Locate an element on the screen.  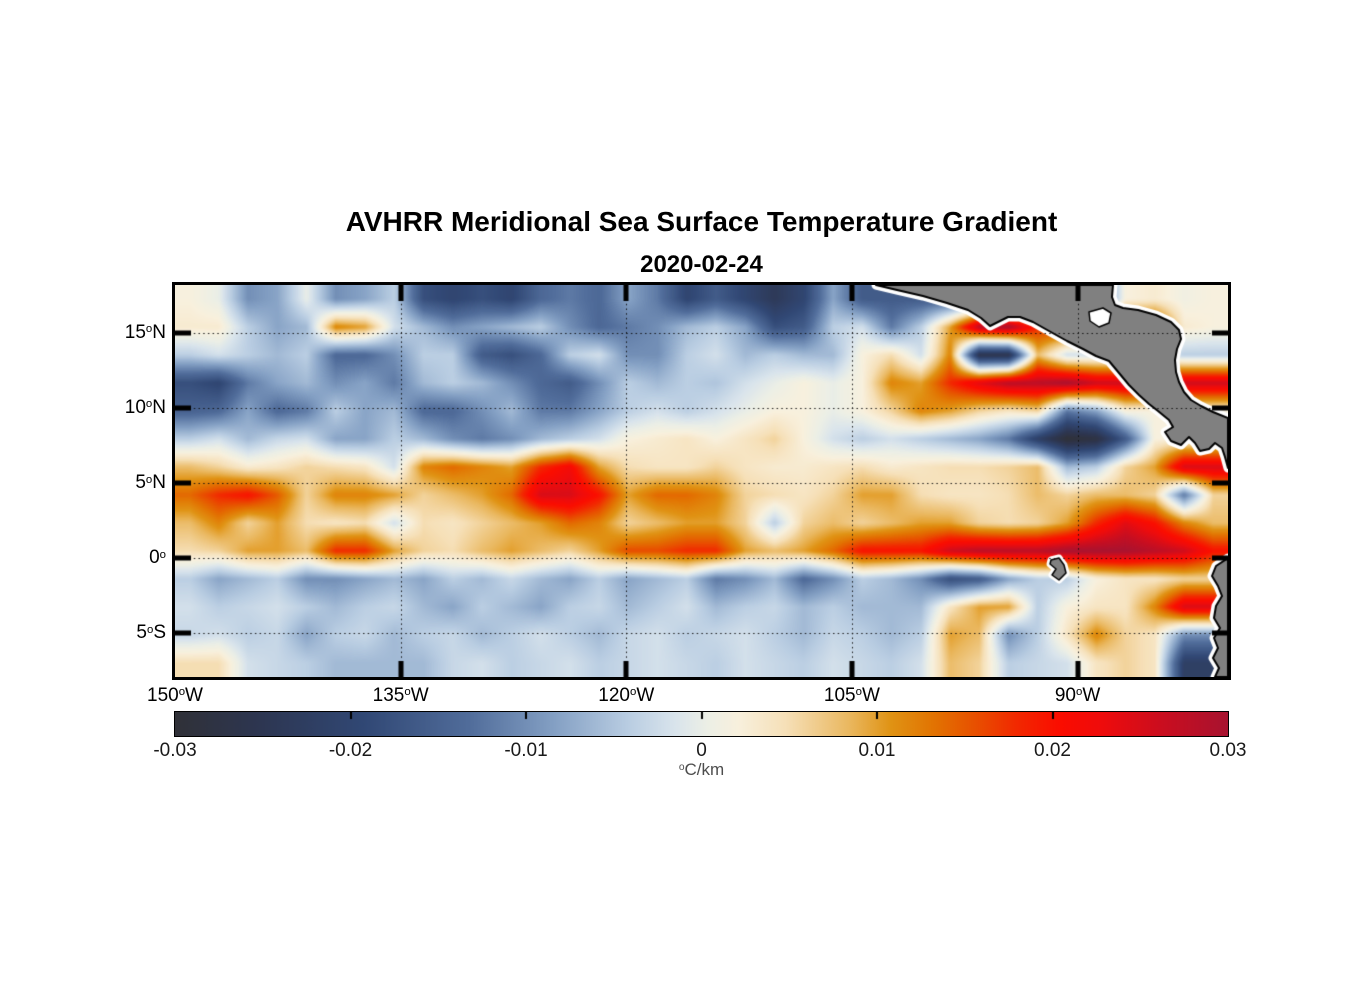
x-tick-label: 105oW is located at coordinates (851, 695).